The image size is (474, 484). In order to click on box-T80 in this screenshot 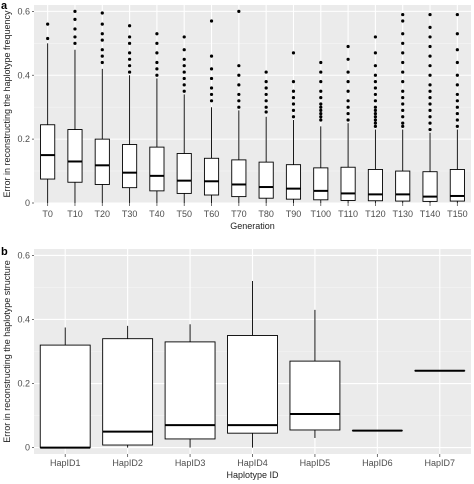, I will do `click(266, 136)`.